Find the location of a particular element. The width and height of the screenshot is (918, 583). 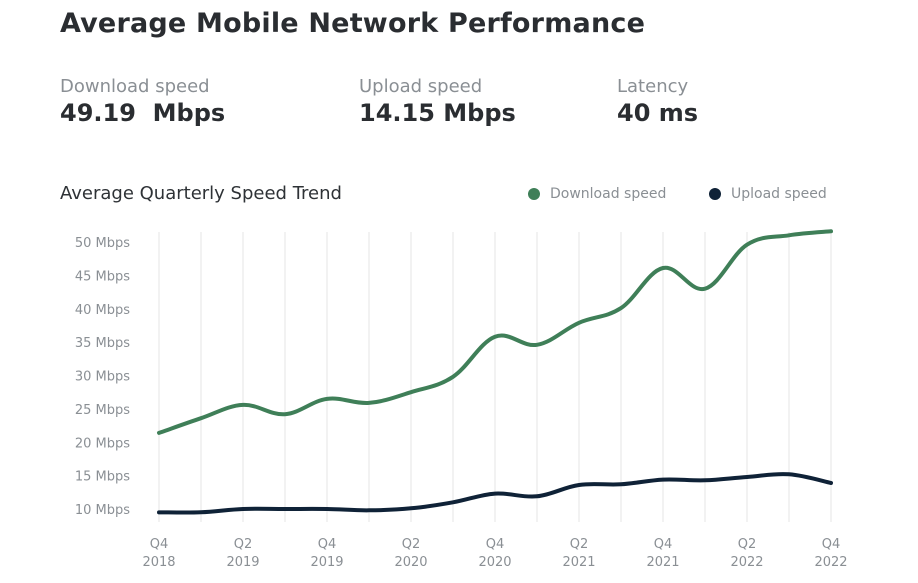

y-tick-label: 35 Mbps is located at coordinates (102, 343).